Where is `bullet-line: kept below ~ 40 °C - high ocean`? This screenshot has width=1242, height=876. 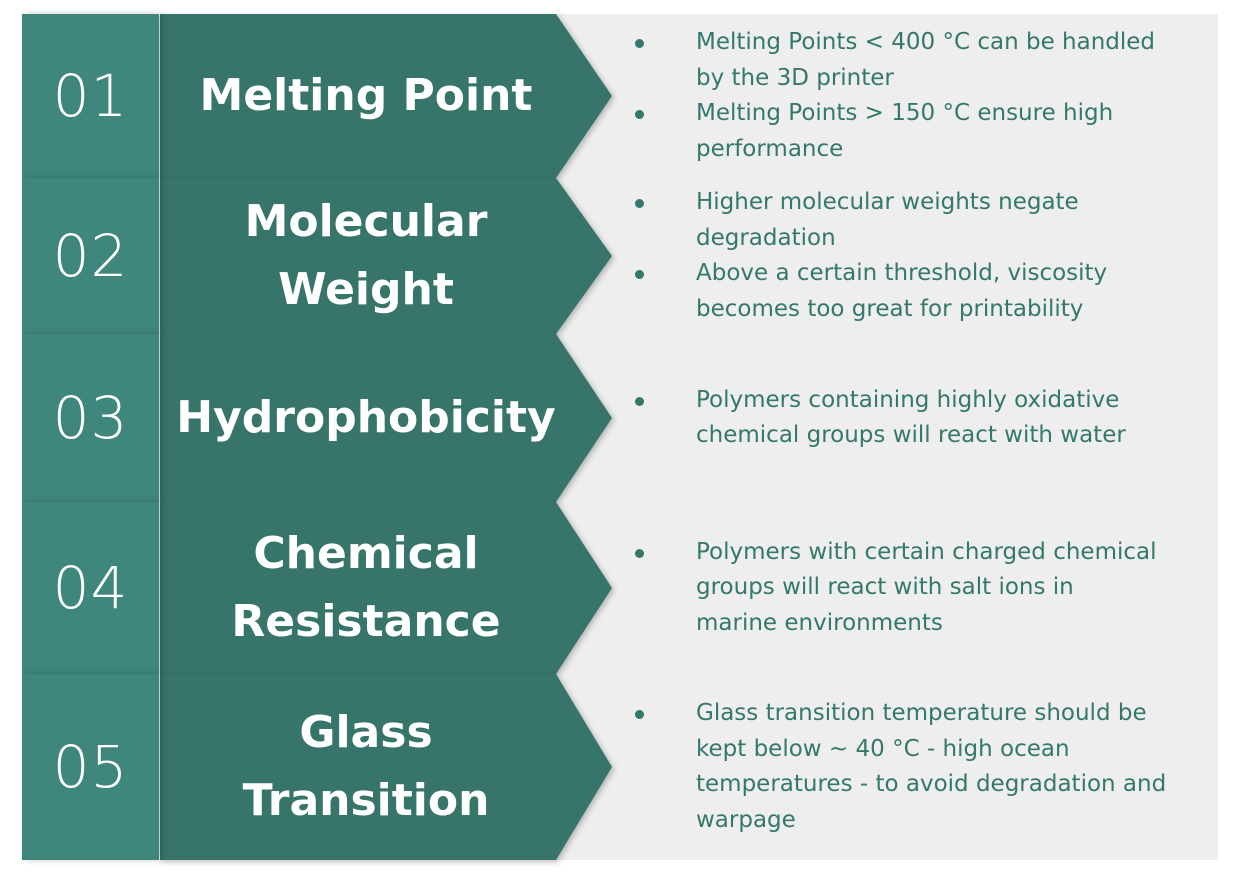
bullet-line: kept below ~ 40 °C - high ocean is located at coordinates (883, 748).